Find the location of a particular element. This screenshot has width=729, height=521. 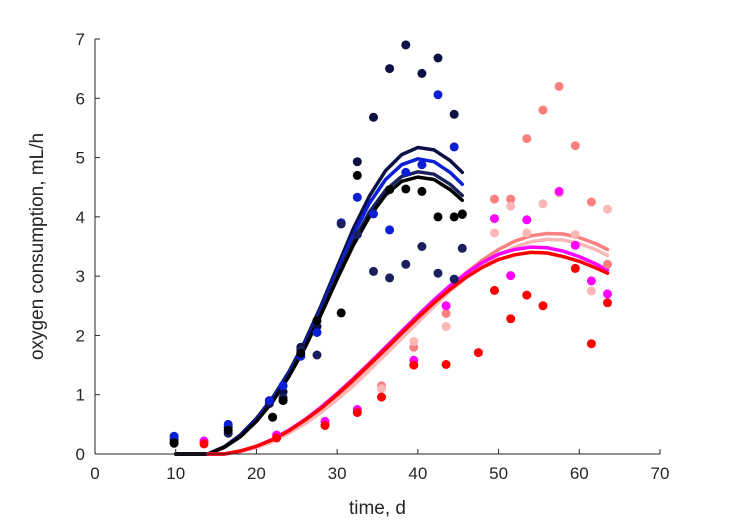

y-tick-label: 4 is located at coordinates (80, 217).